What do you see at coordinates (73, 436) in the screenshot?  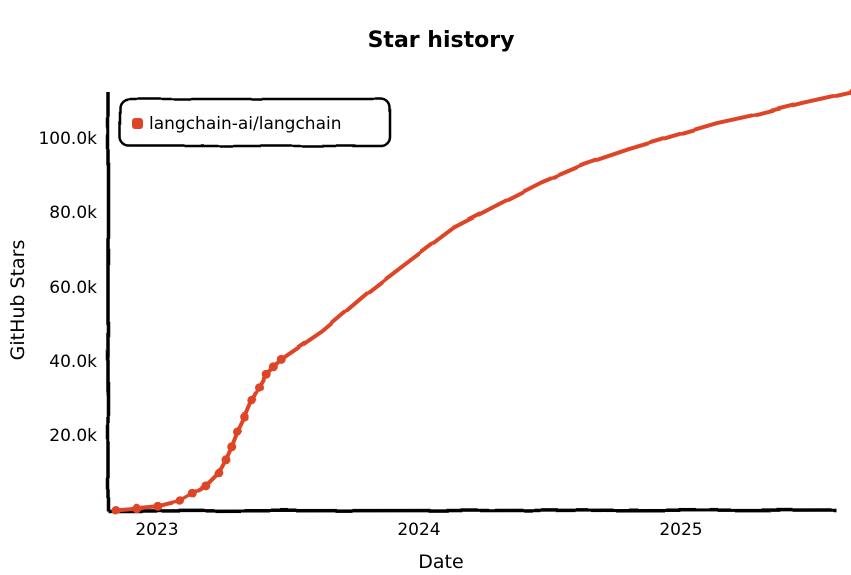 I see `y-tick-20k: 20.0k` at bounding box center [73, 436].